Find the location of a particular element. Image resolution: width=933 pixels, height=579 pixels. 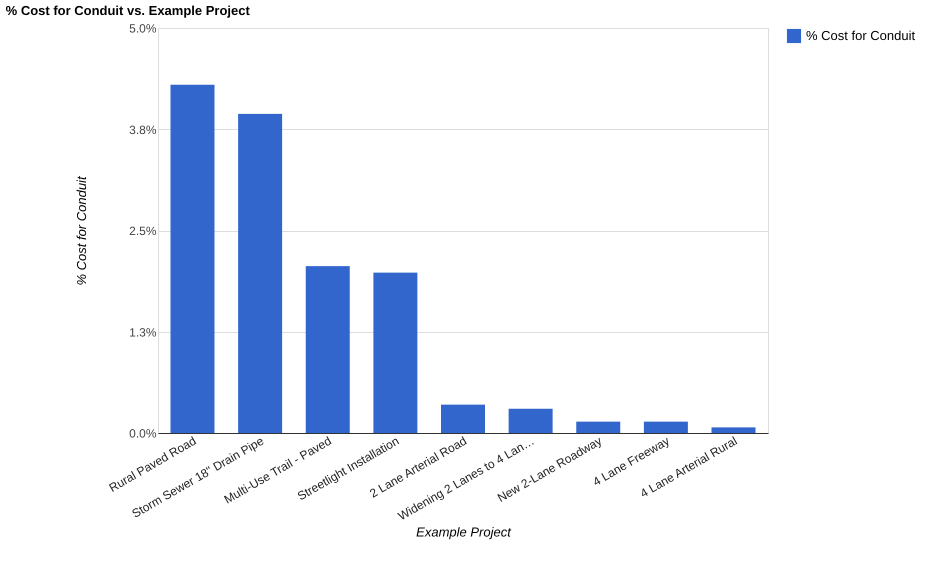

x-axis-title: Example Project is located at coordinates (464, 532).